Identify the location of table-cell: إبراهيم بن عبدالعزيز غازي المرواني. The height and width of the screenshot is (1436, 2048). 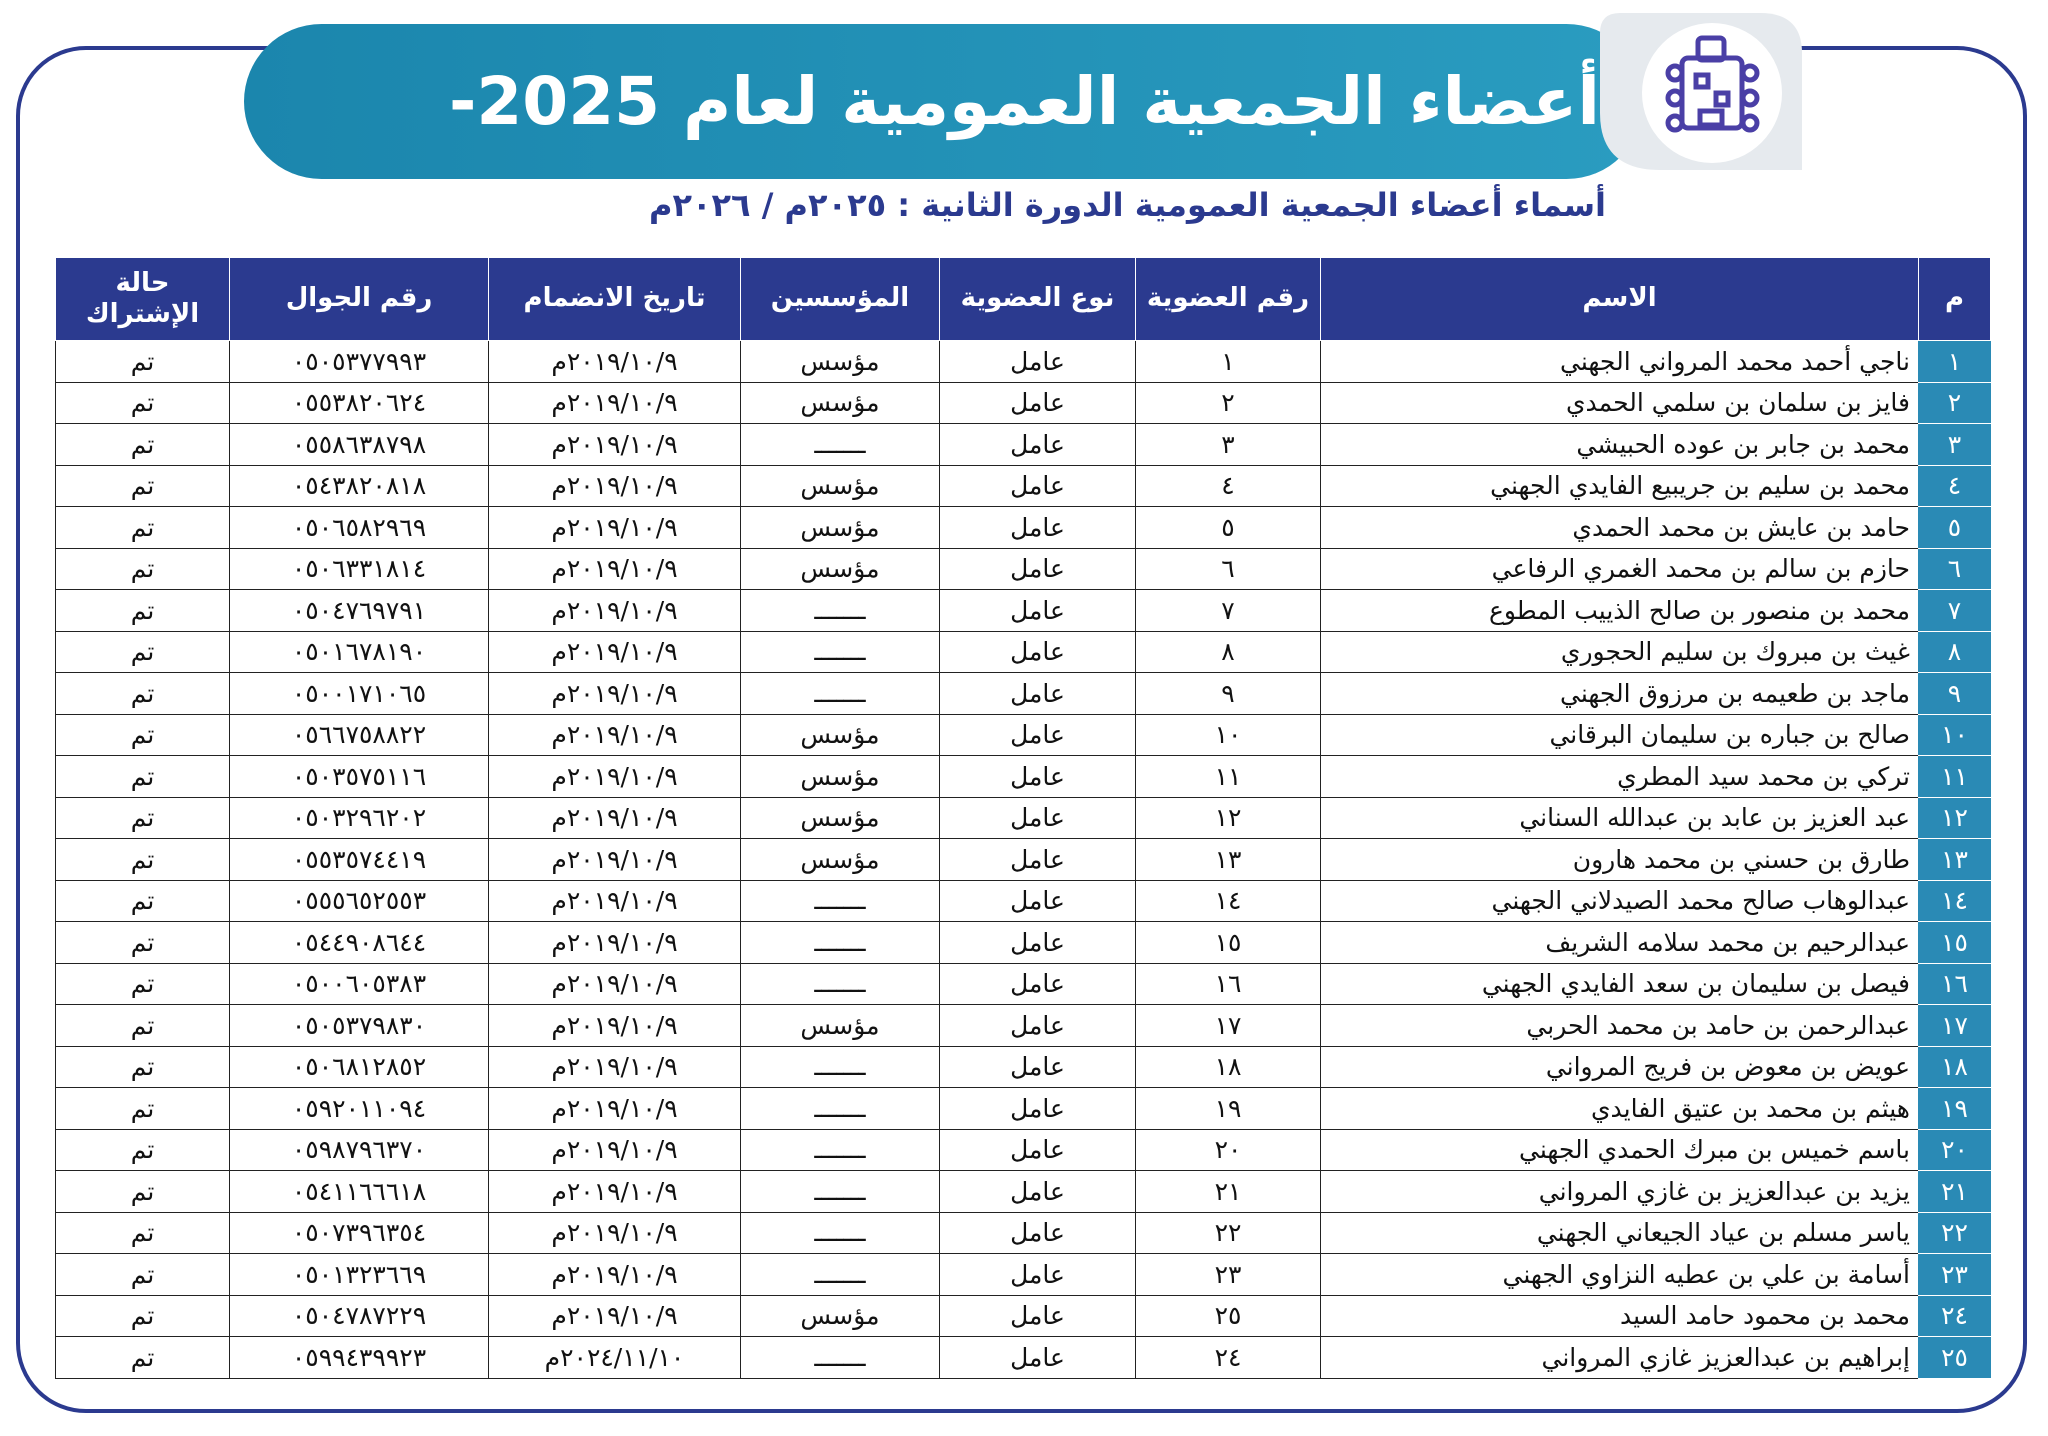
(1619, 1357).